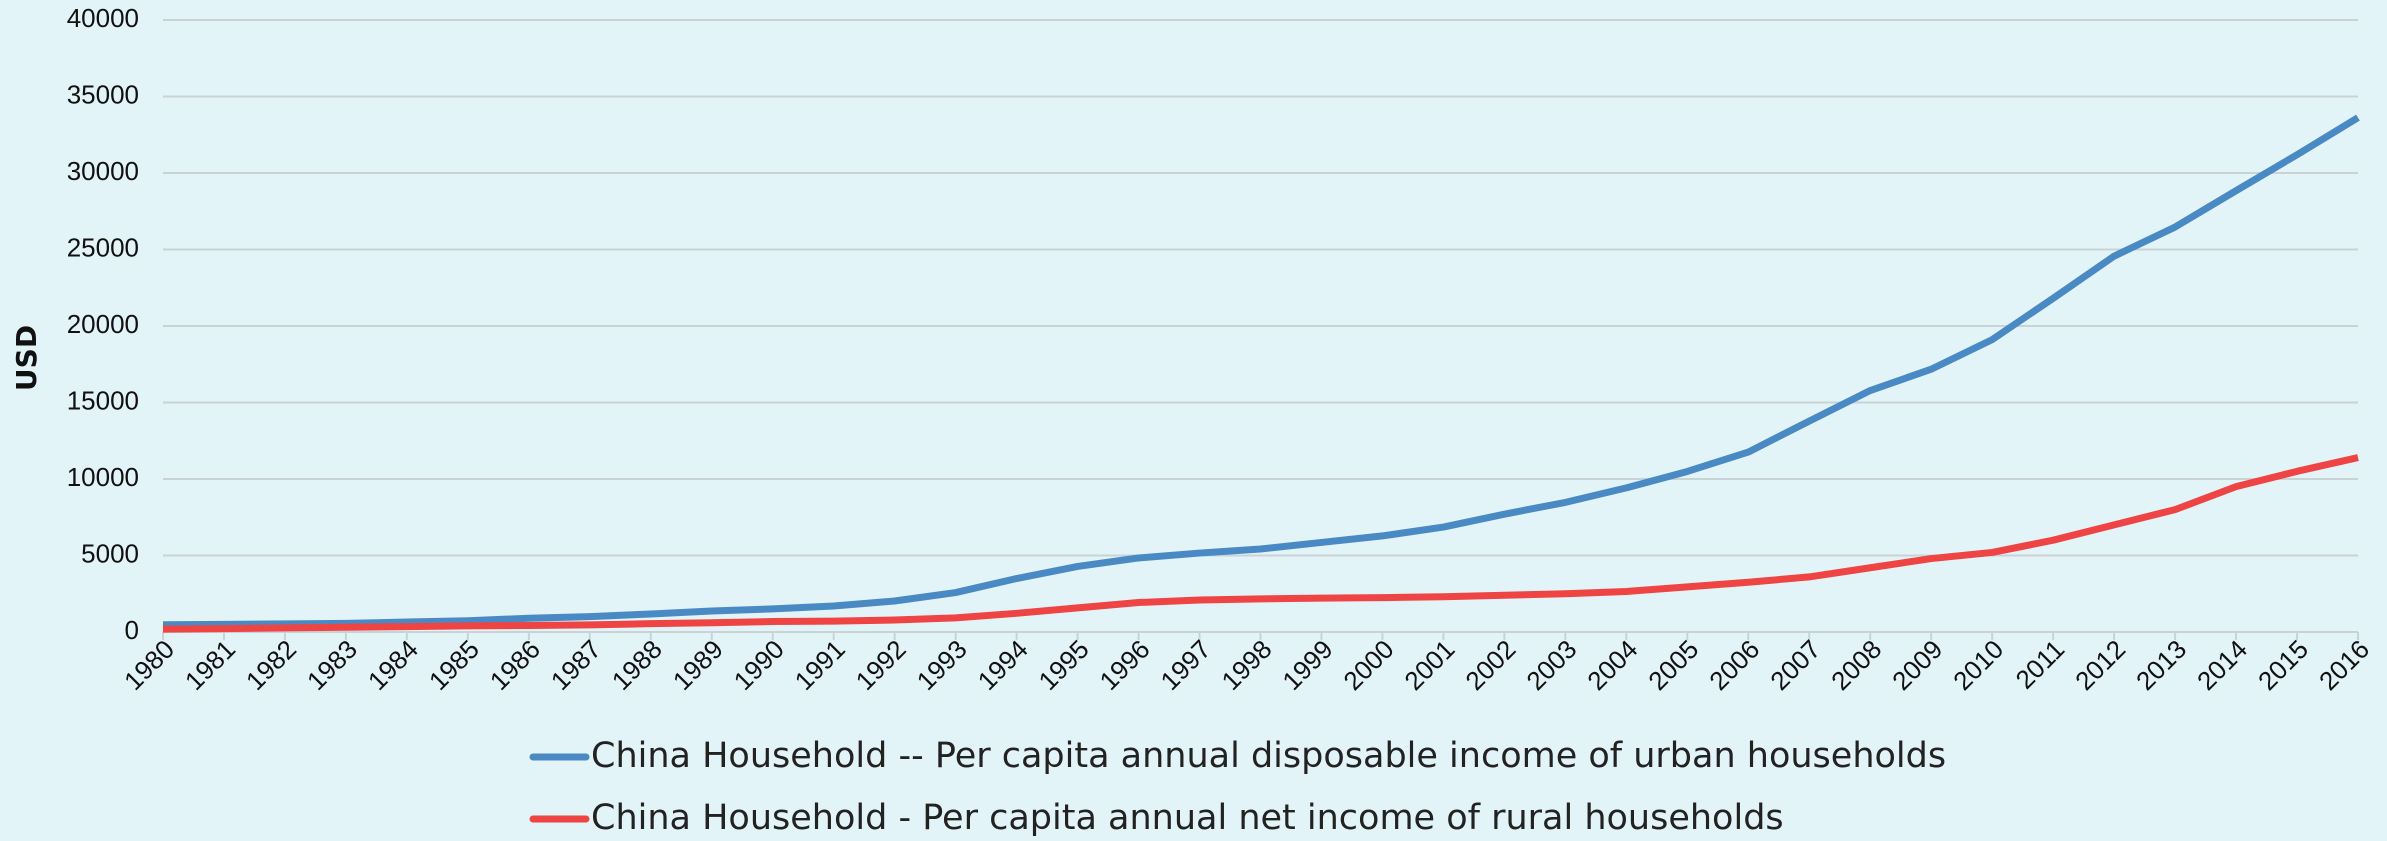 Image resolution: width=2387 pixels, height=841 pixels. I want to click on y-tick-label: 15000, so click(103, 400).